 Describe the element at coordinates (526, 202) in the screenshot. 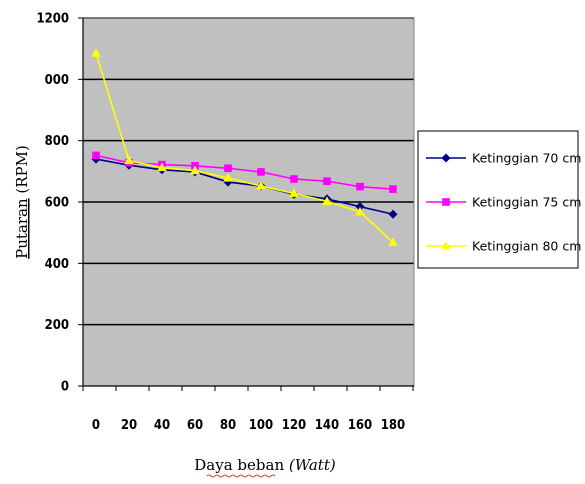

I see `legend-label: Ketinggian 75 cm` at that location.